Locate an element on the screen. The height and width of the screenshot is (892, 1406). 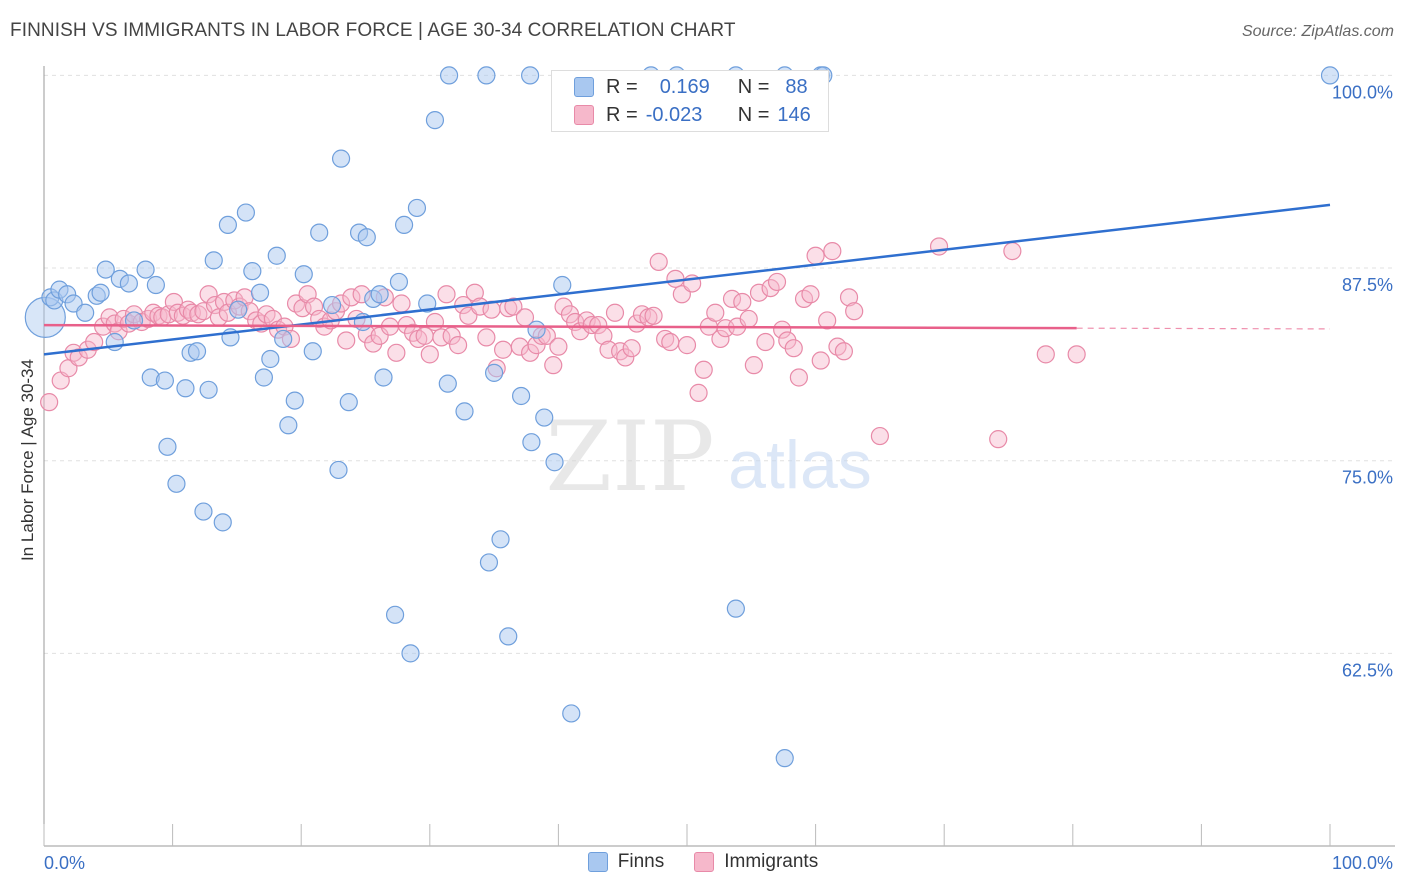
finns-n-value: 88 is located at coordinates (796, 86).